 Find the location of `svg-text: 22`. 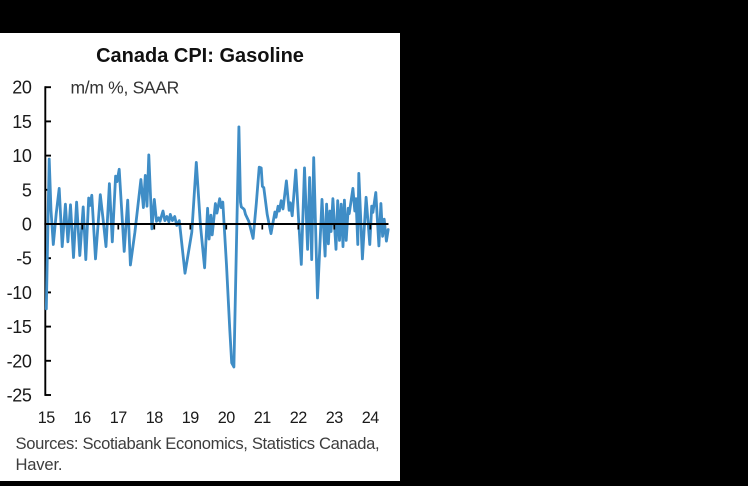

svg-text: 22 is located at coordinates (299, 418).